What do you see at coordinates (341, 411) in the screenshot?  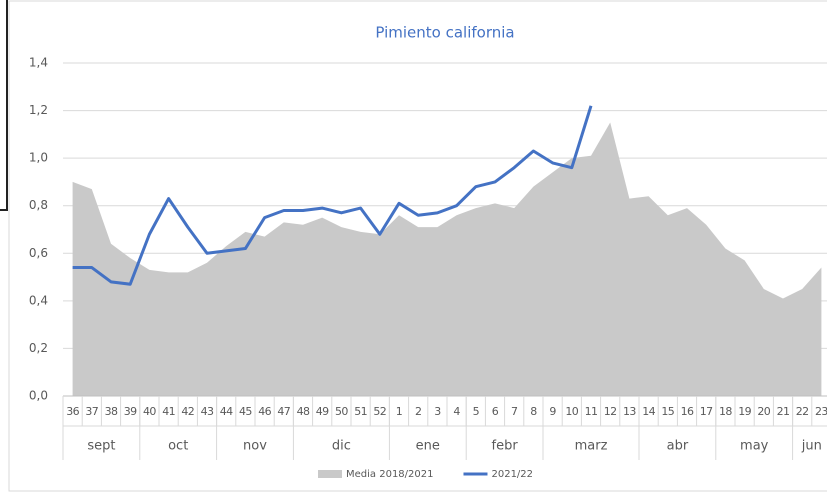 I see `x-tick-label: 50` at bounding box center [341, 411].